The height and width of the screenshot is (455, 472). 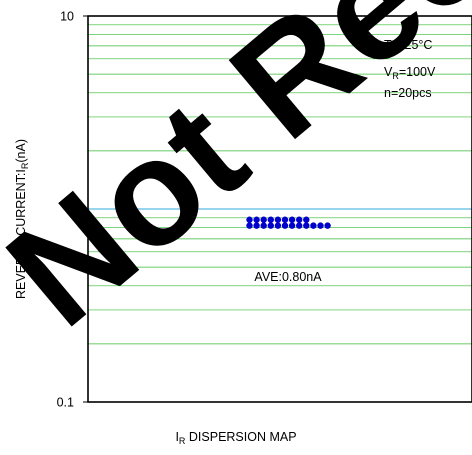 What do you see at coordinates (288, 277) in the screenshot?
I see `average-annotation: AVE:0.80nA` at bounding box center [288, 277].